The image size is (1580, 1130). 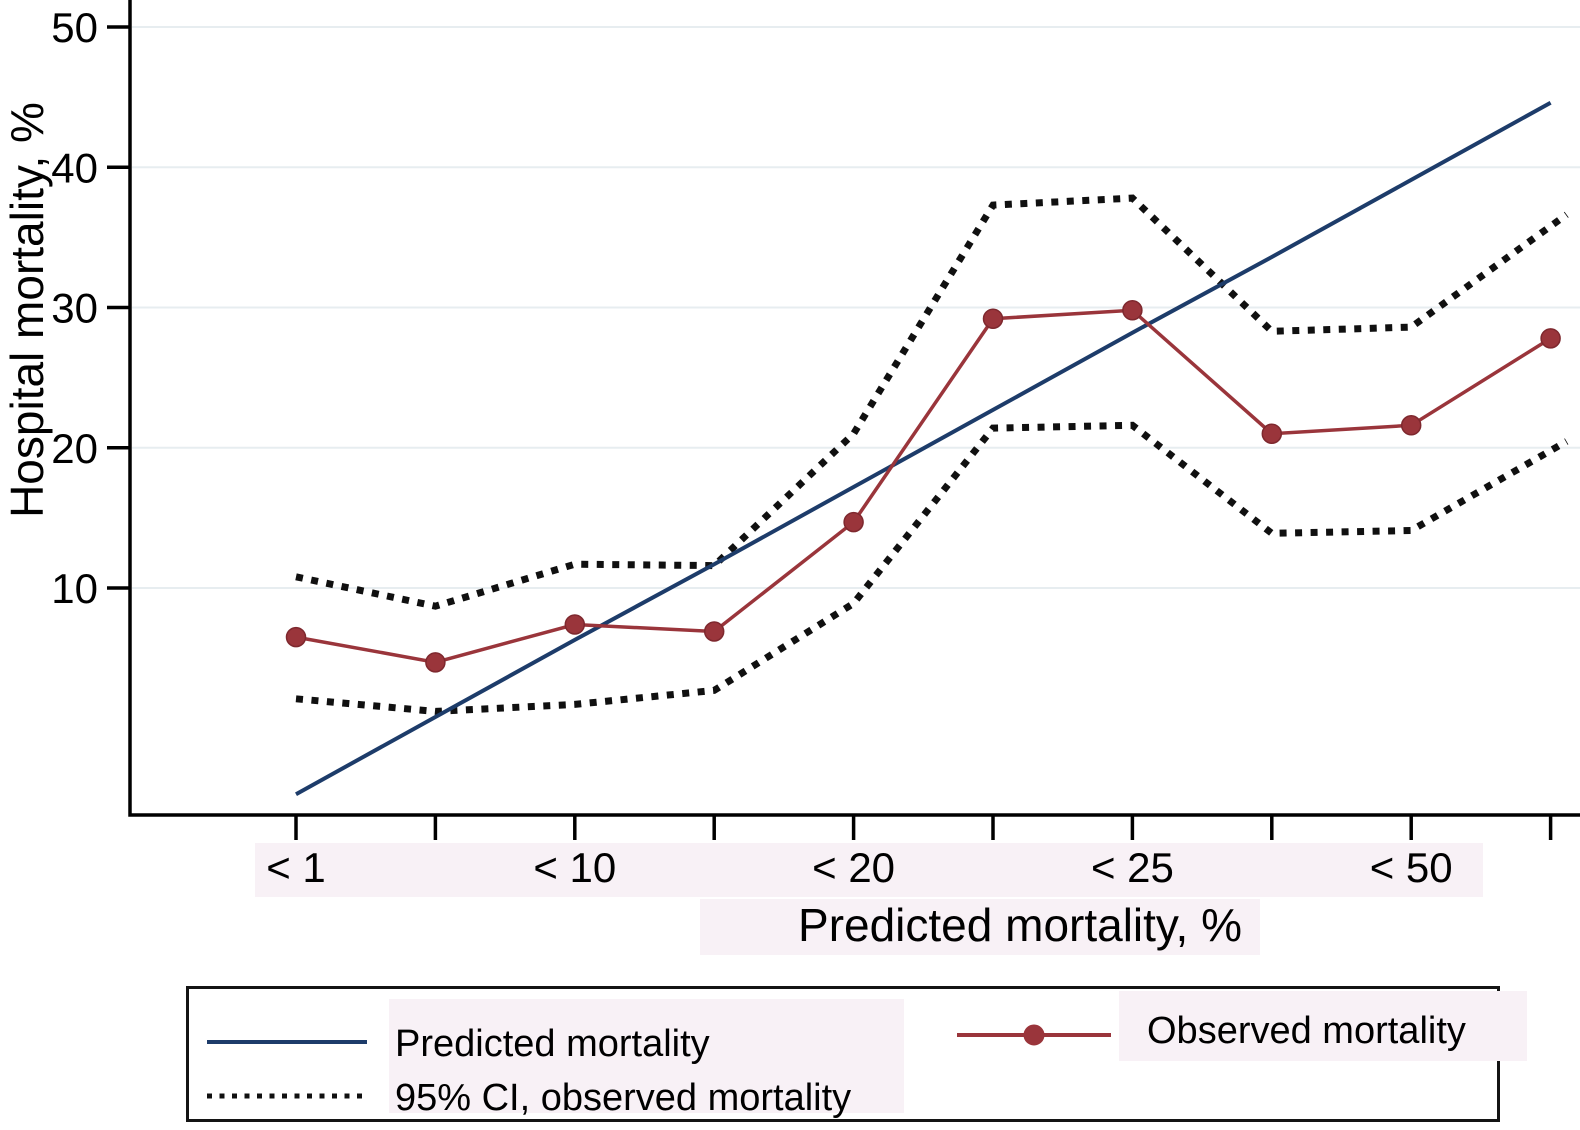 I want to click on observed-line-swatch, so click(x=1034, y=1035).